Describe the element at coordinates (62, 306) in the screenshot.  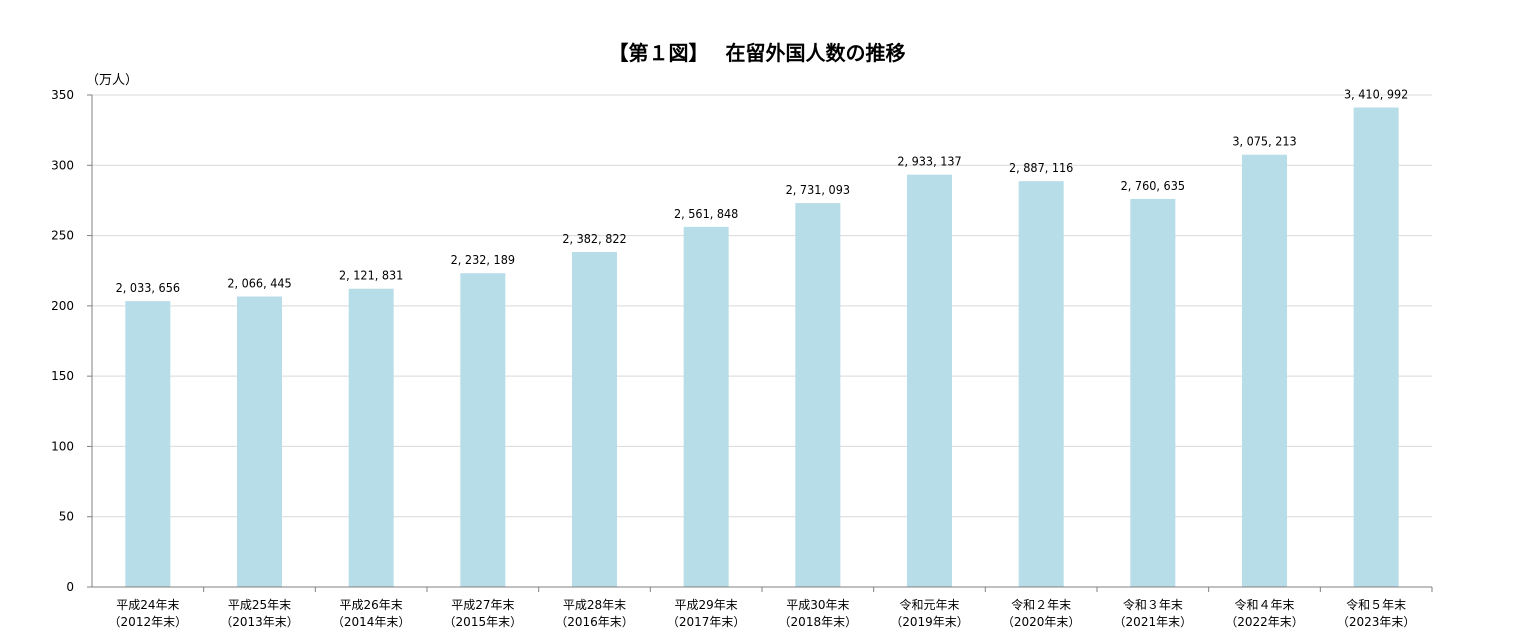
I see `y-tick-label: 200` at that location.